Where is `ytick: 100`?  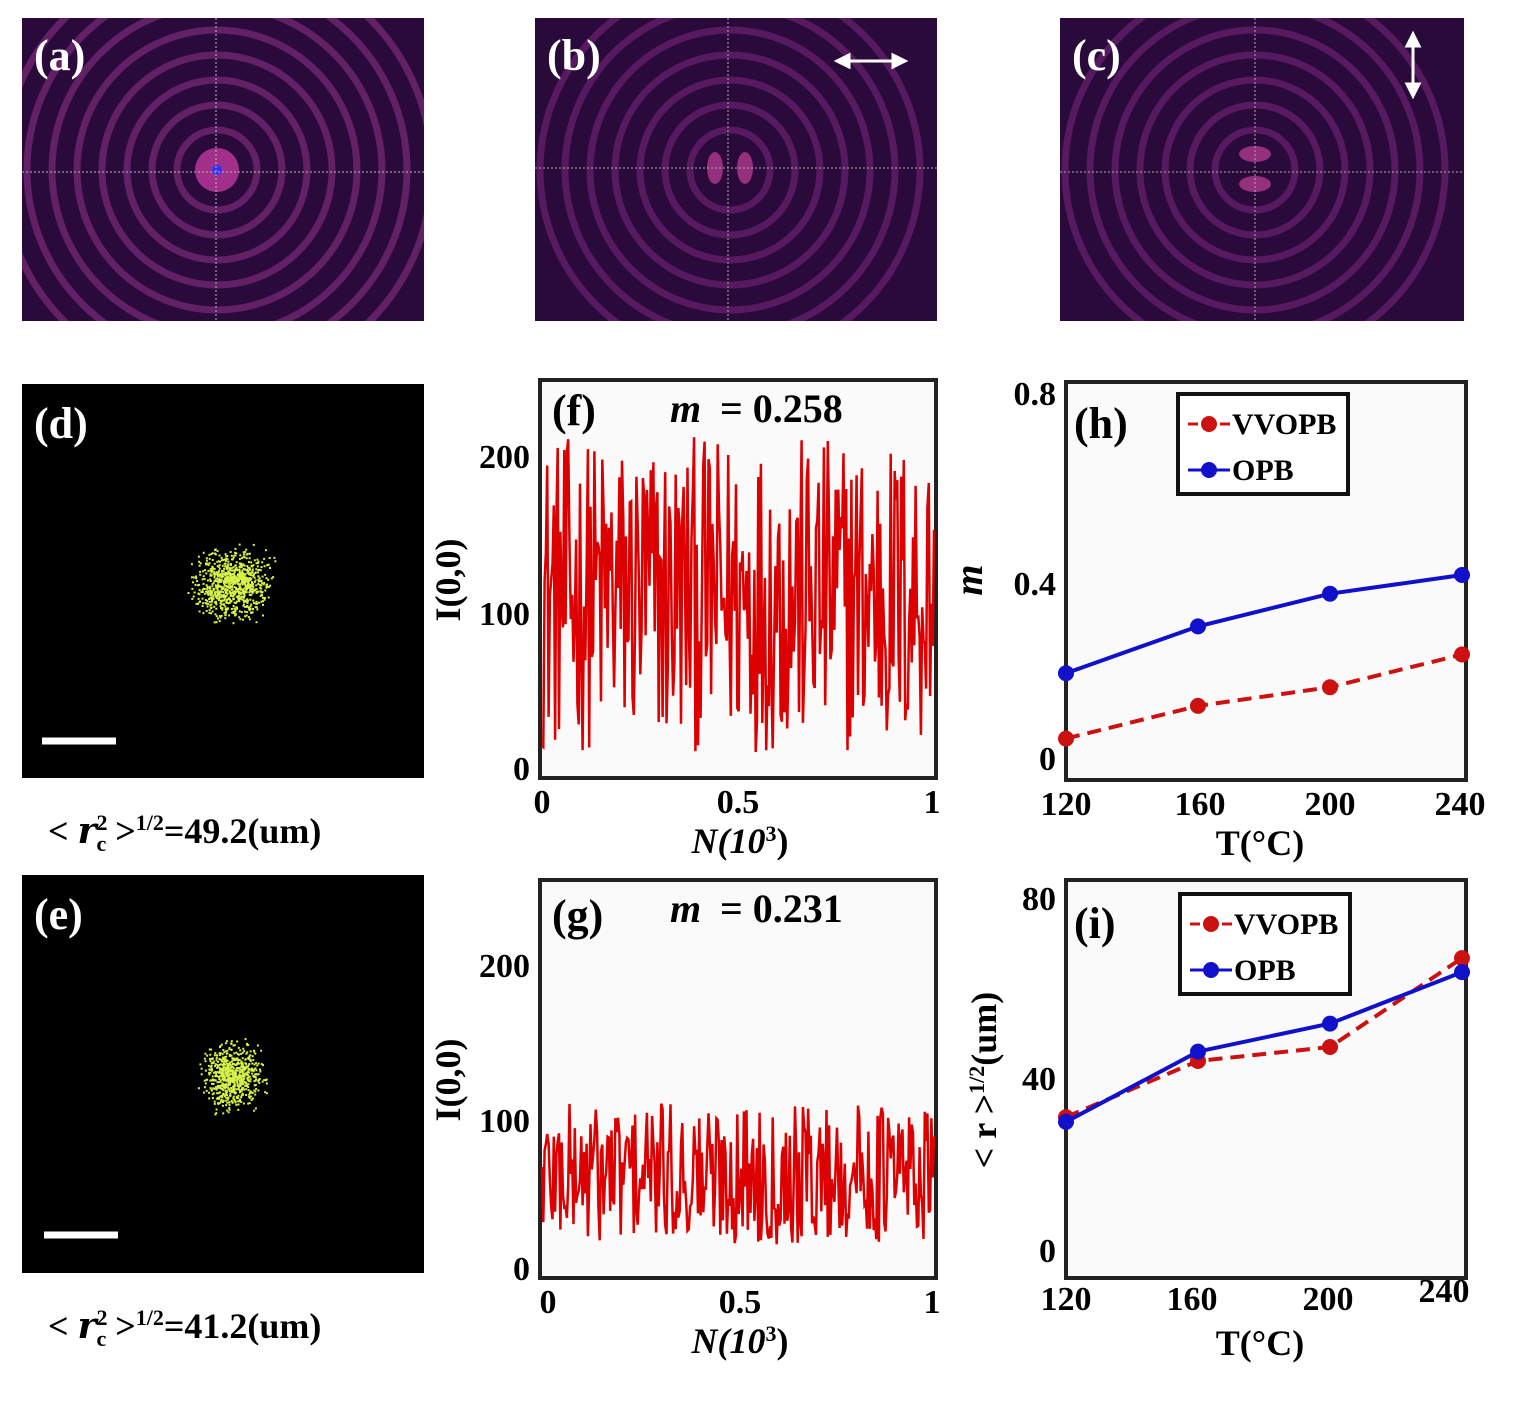
ytick: 100 is located at coordinates (504, 614).